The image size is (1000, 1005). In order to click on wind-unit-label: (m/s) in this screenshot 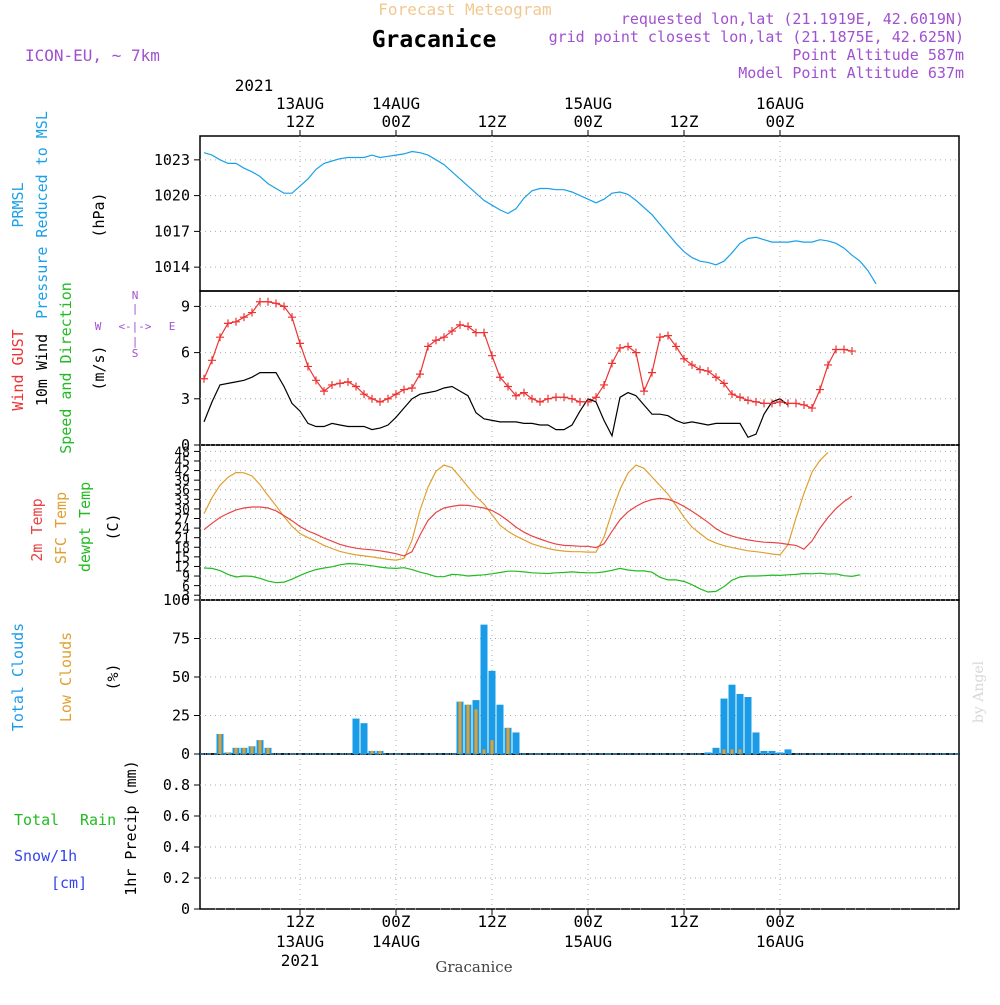, I will do `click(99, 367)`.